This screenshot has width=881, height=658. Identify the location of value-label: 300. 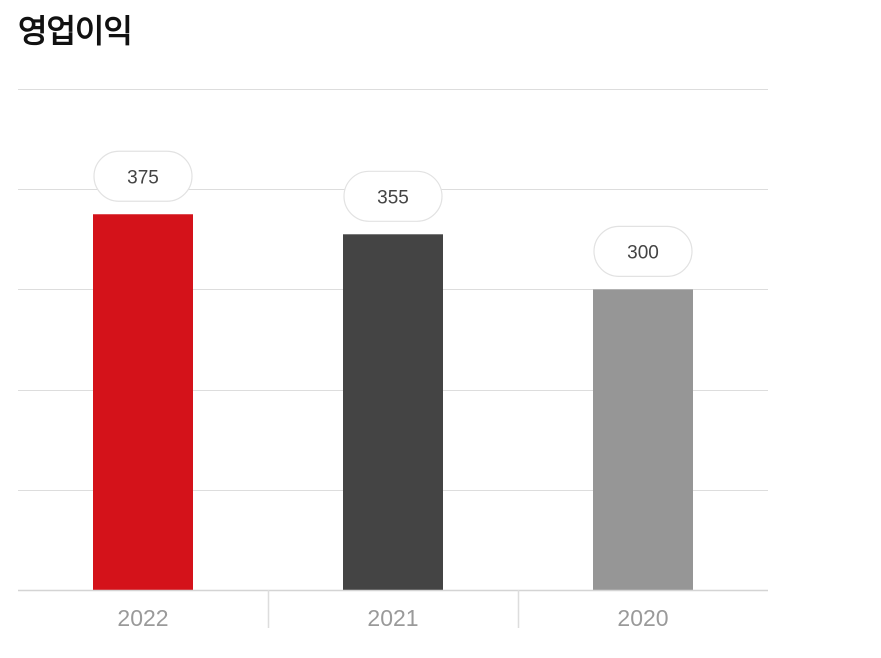
(643, 252).